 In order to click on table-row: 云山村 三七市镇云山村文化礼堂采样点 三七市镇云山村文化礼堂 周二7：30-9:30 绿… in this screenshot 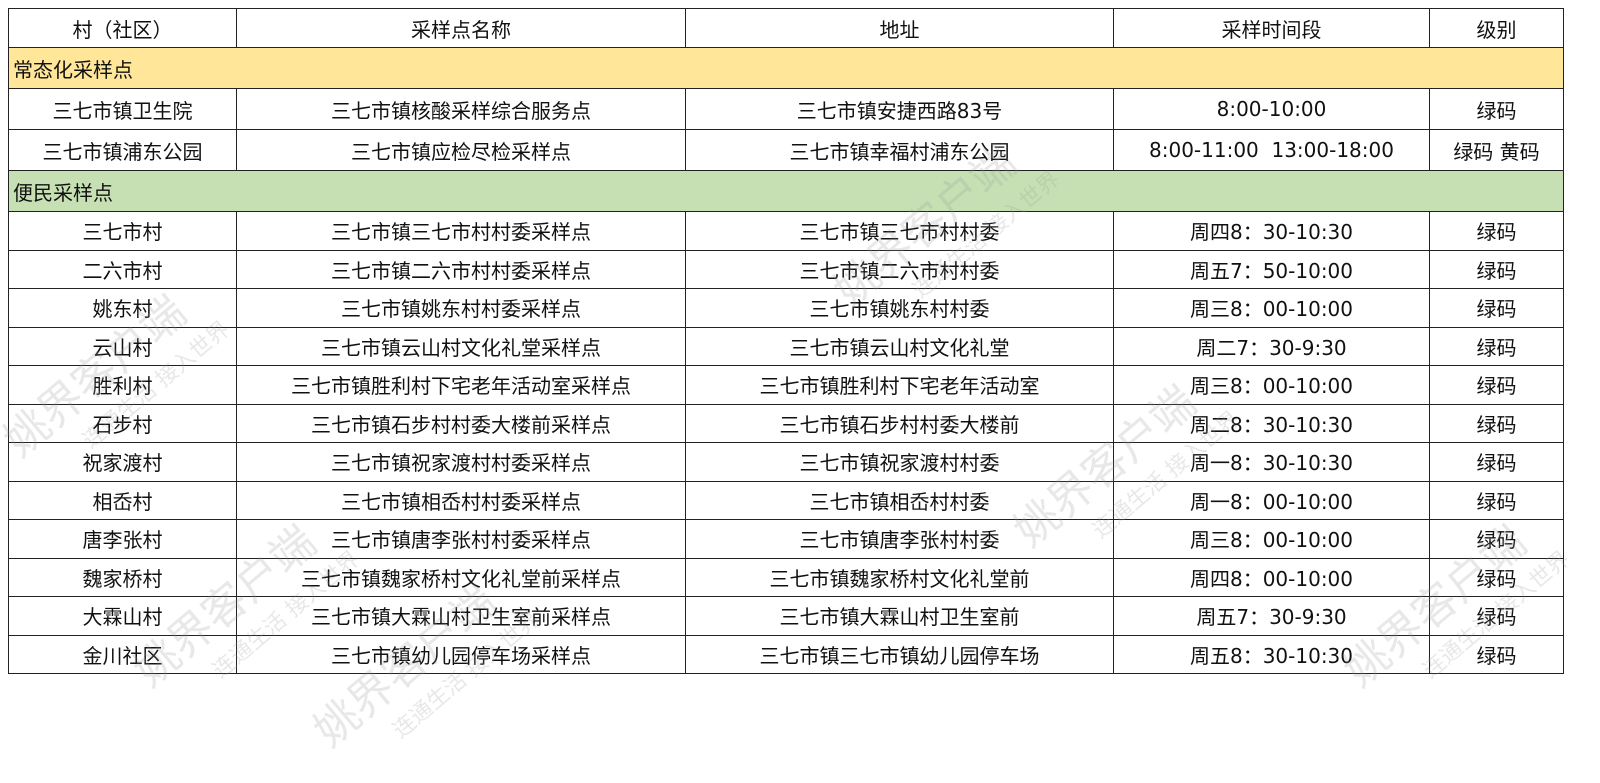, I will do `click(786, 346)`.